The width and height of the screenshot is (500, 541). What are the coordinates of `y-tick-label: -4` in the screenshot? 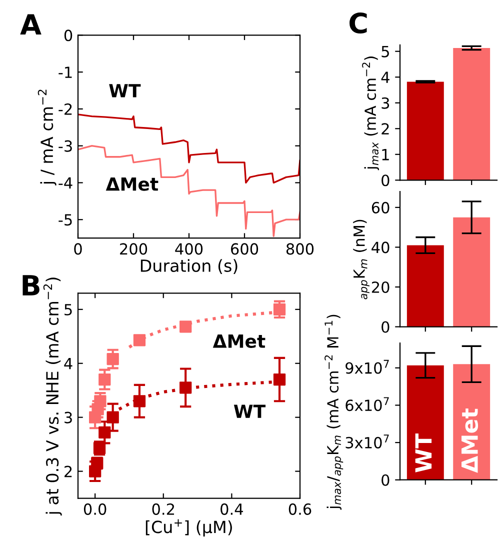 It's located at (65, 183).